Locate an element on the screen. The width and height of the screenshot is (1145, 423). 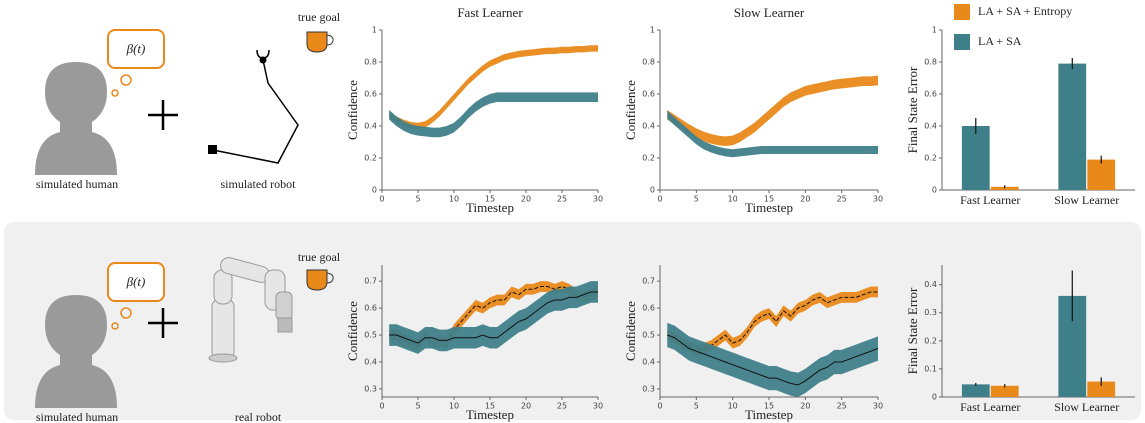
legend-label: LA + SA + Entropy is located at coordinates (1025, 11).